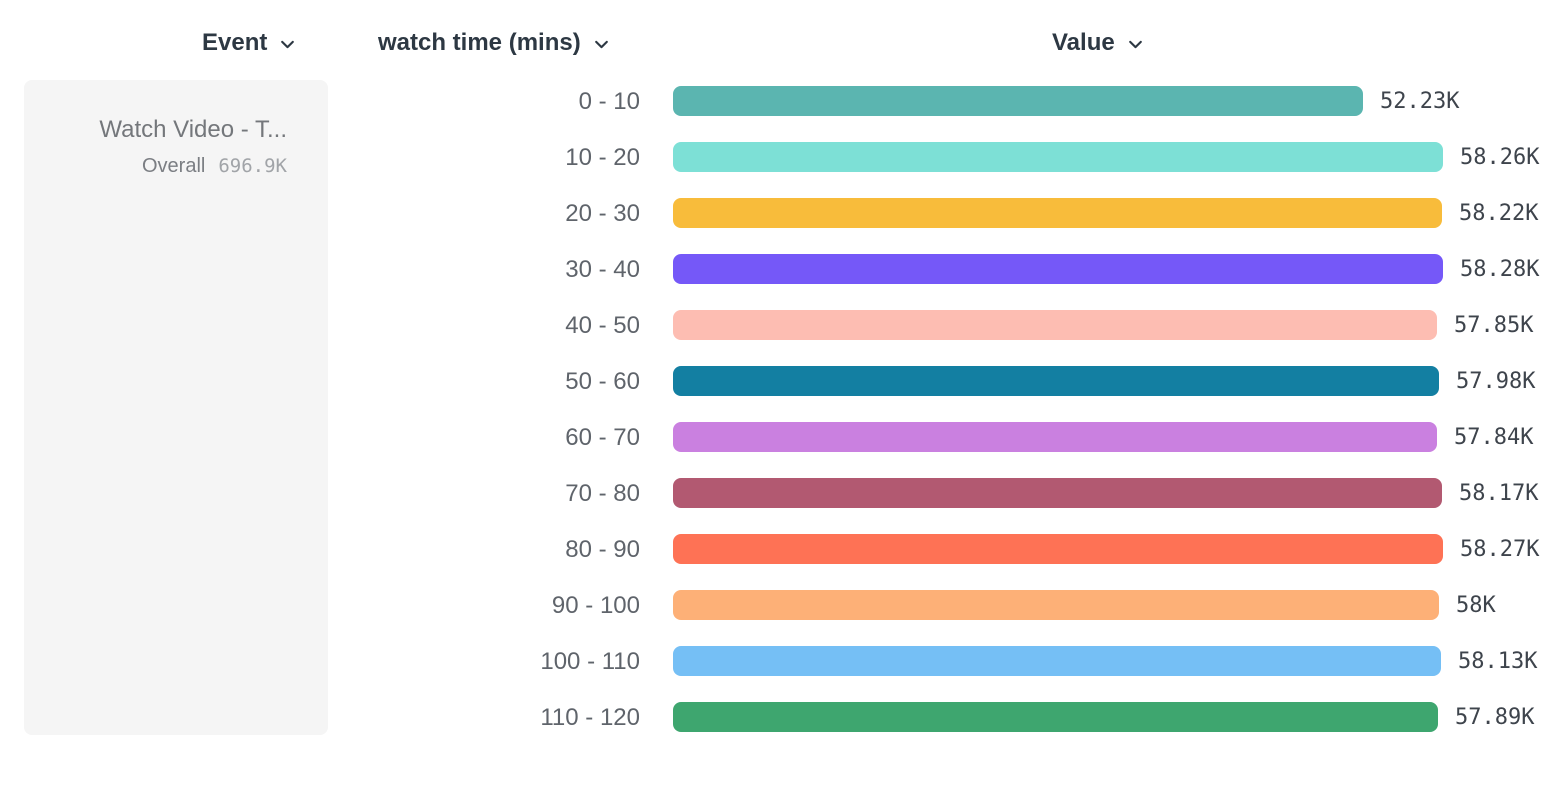 This screenshot has height=790, width=1568. What do you see at coordinates (1500, 157) in the screenshot?
I see `value-label: 58.26K` at bounding box center [1500, 157].